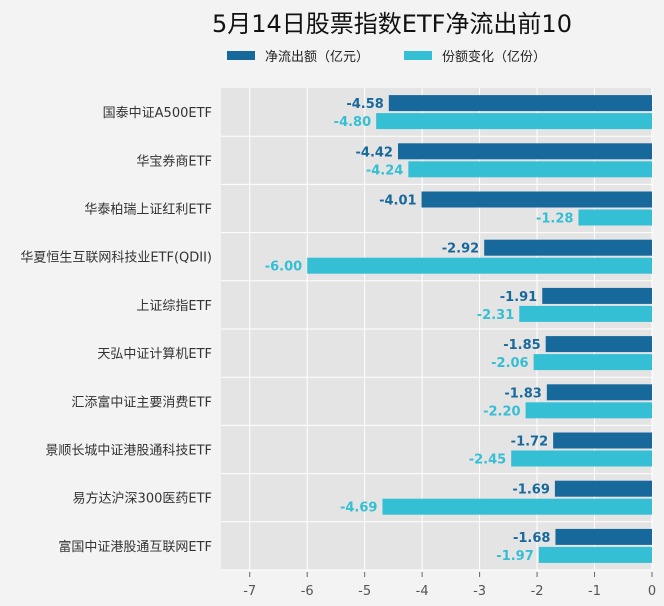  I want to click on data-label: -4.42, so click(374, 152).